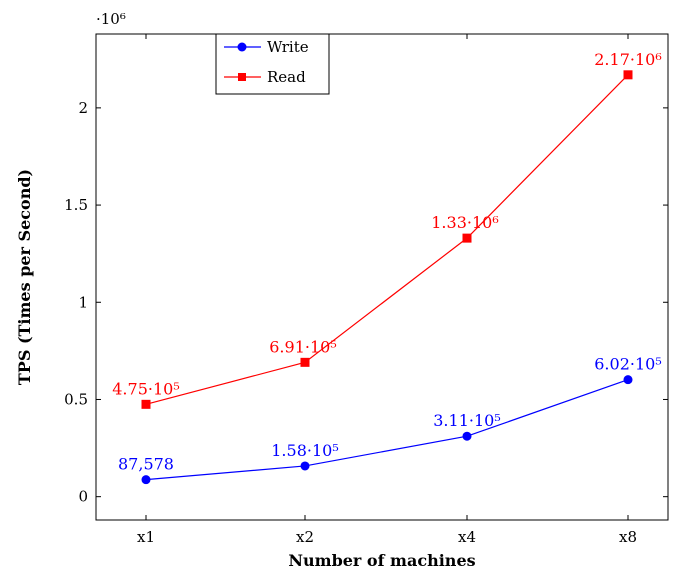  Describe the element at coordinates (83, 108) in the screenshot. I see `y-tick-label: 2` at that location.